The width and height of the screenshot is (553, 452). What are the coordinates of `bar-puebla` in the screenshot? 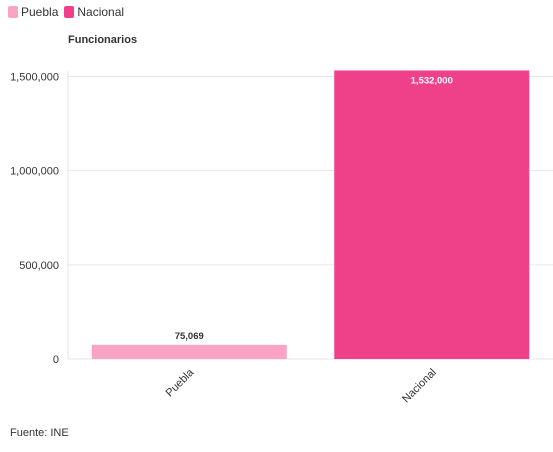 It's located at (189, 351).